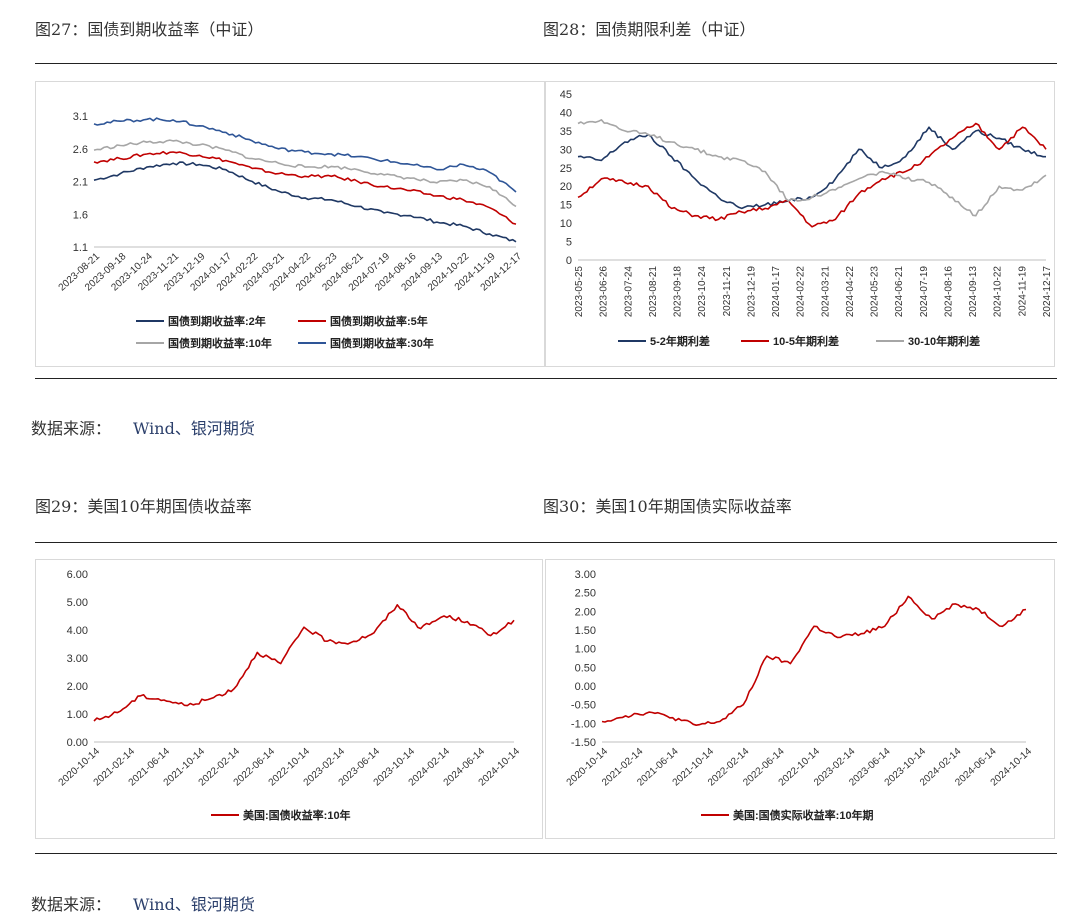 Image resolution: width=1074 pixels, height=920 pixels. I want to click on x-tick-label: 2024-01-17, so click(776, 292).